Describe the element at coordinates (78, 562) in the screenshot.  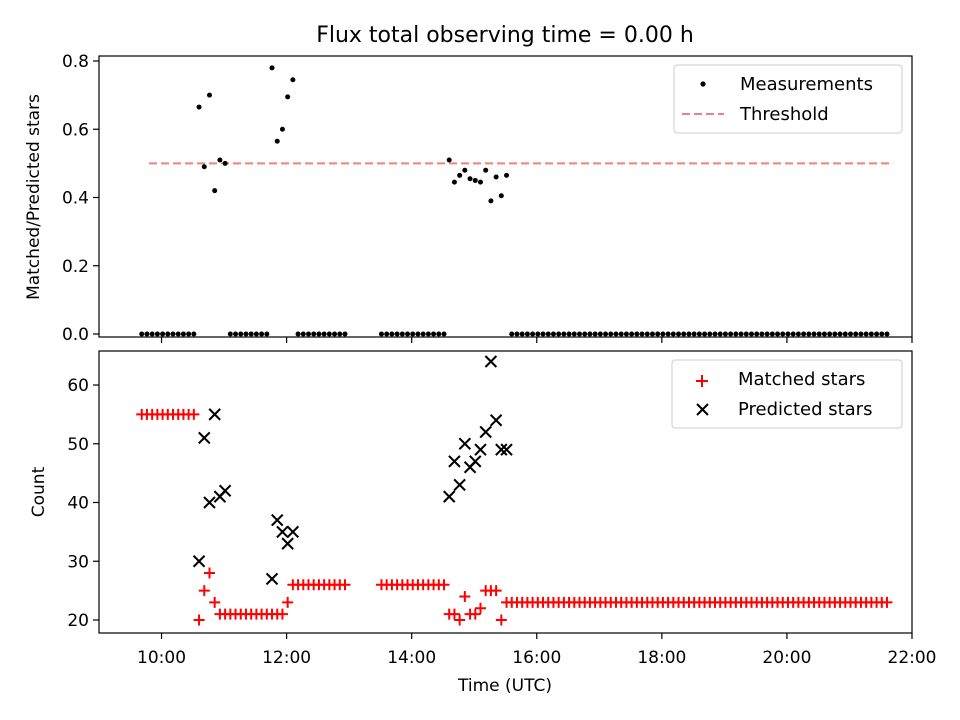
I see `bottom-y-tick-label: 30` at that location.